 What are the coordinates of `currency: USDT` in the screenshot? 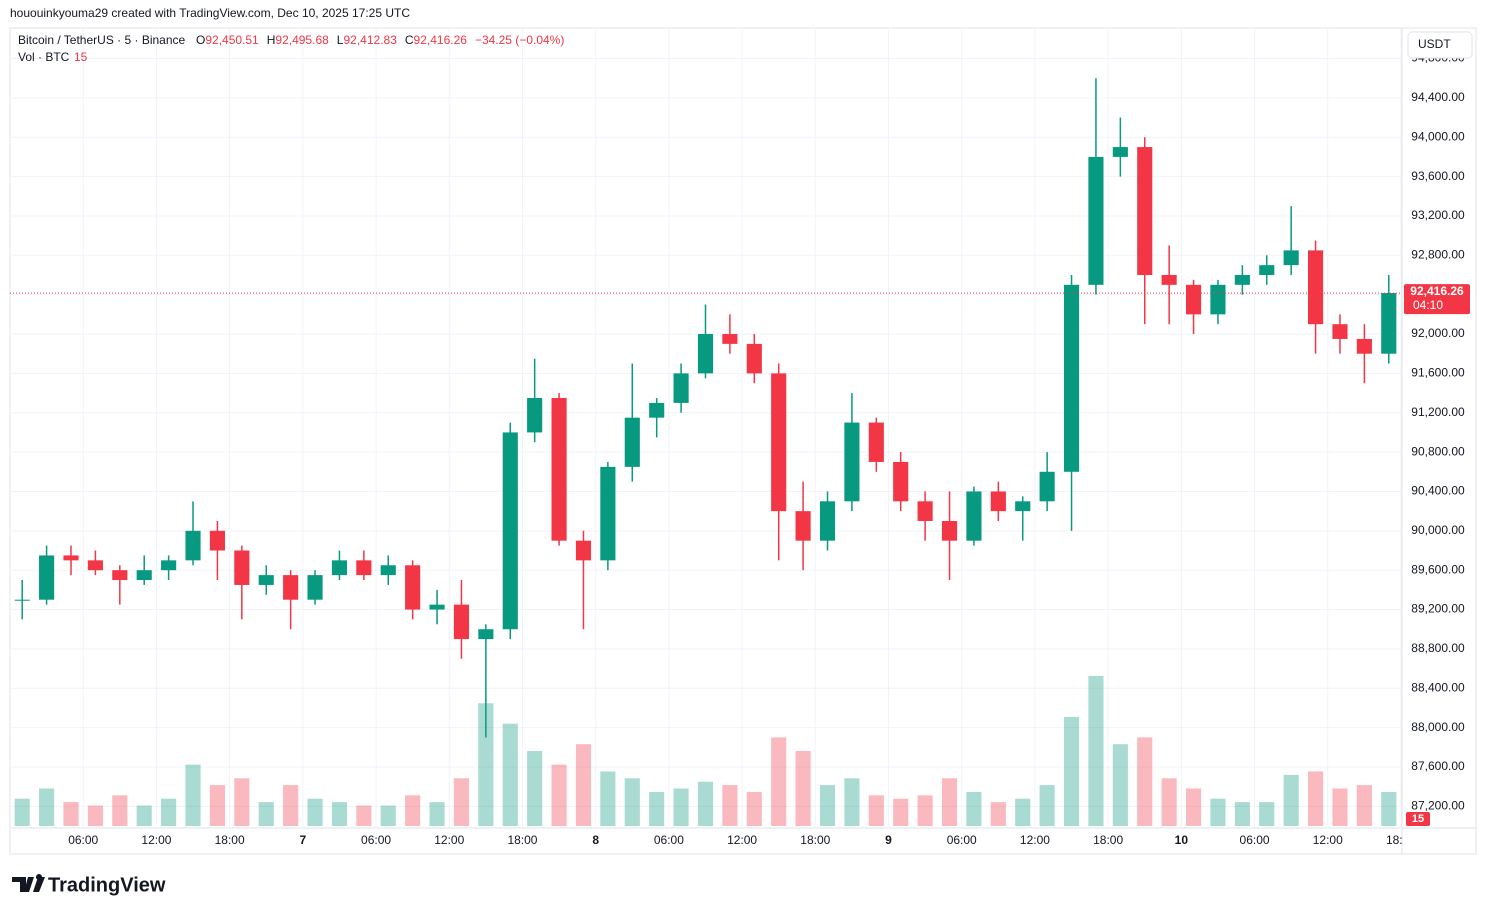 It's located at (1434, 44).